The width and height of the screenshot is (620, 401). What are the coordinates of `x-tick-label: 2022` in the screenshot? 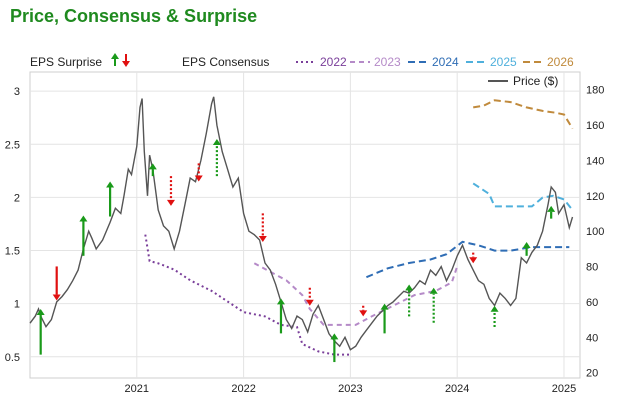 It's located at (243, 389).